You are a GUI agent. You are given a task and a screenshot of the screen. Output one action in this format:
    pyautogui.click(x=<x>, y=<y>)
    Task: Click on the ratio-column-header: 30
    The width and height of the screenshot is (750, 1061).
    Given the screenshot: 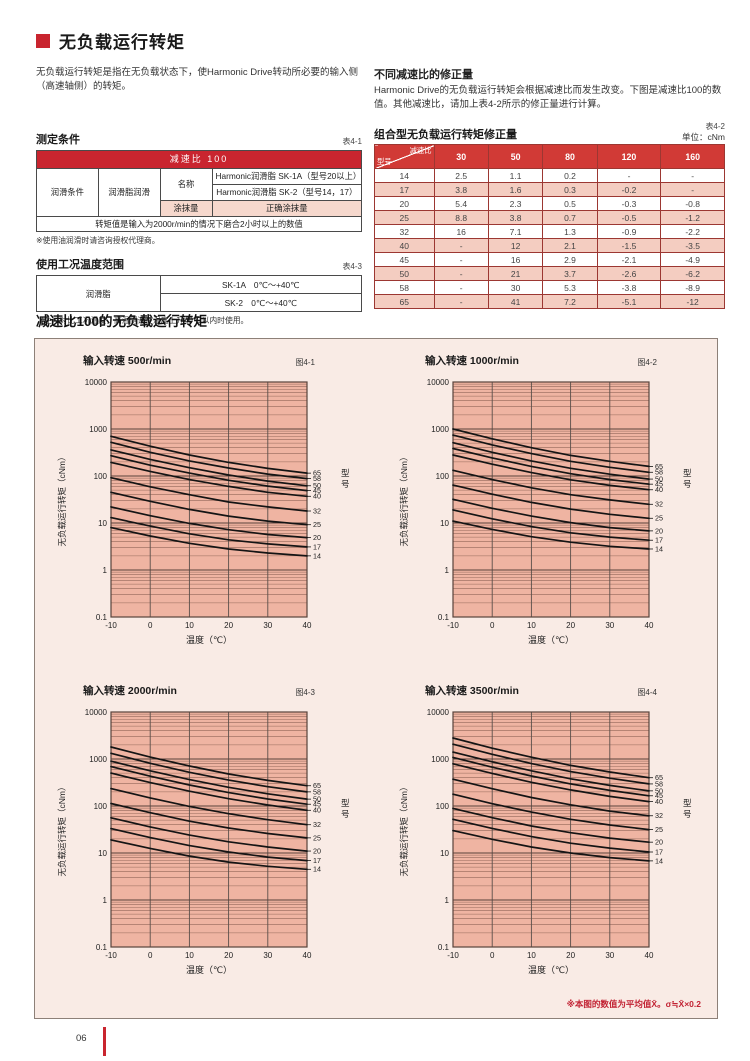 What is the action you would take?
    pyautogui.click(x=461, y=157)
    